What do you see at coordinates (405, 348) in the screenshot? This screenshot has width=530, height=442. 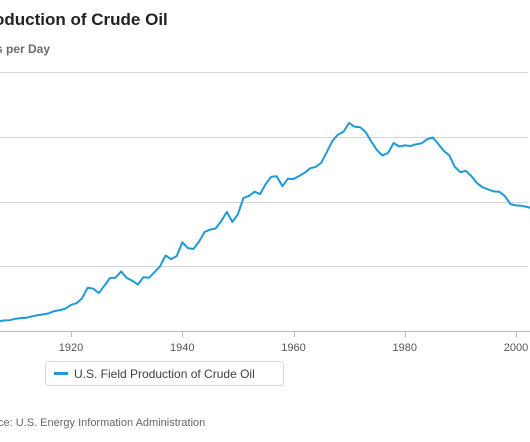 I see `x-tick-label-1980: 1980` at bounding box center [405, 348].